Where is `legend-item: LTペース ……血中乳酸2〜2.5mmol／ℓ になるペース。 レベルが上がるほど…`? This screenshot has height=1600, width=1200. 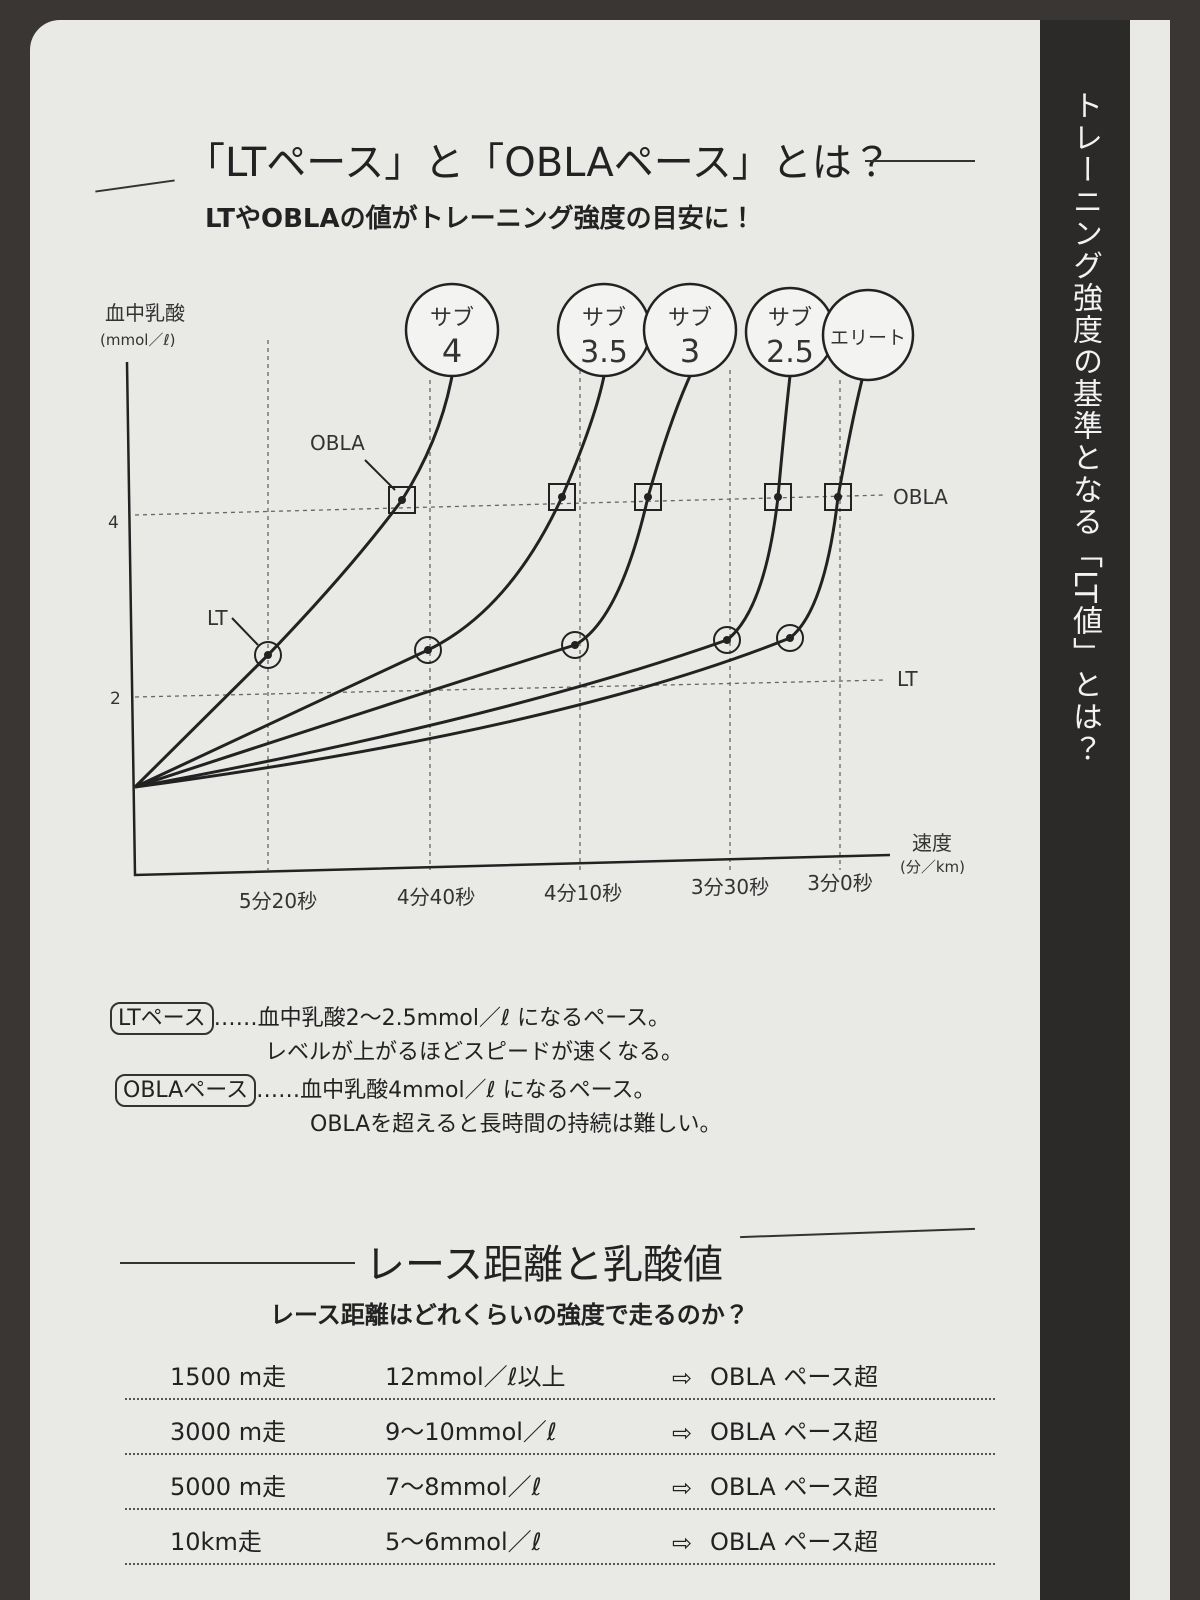 legend-item: LTペース ……血中乳酸2〜2.5mmol／ℓ になるペース。 レベルが上がるほど… is located at coordinates (396, 1035).